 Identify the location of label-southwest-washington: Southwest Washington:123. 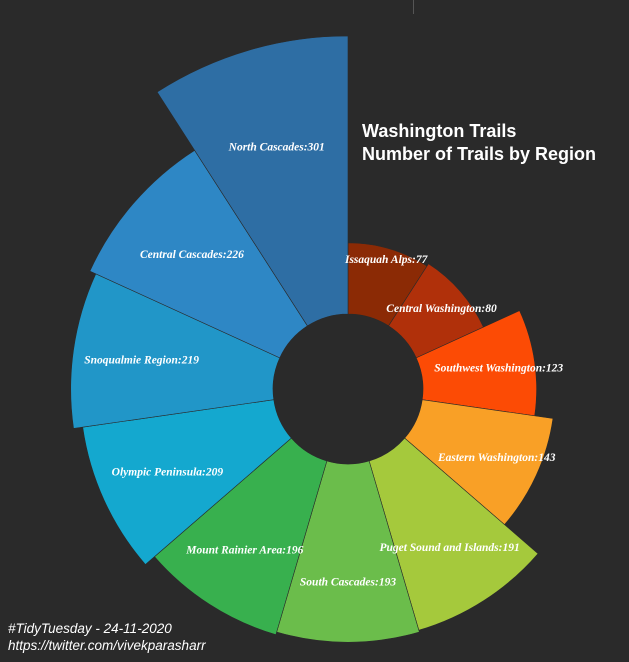
(498, 368).